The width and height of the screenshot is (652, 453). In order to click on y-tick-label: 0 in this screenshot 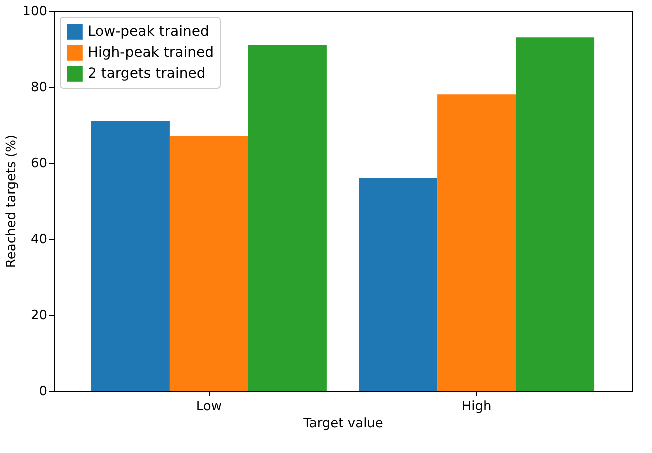, I will do `click(43, 392)`.